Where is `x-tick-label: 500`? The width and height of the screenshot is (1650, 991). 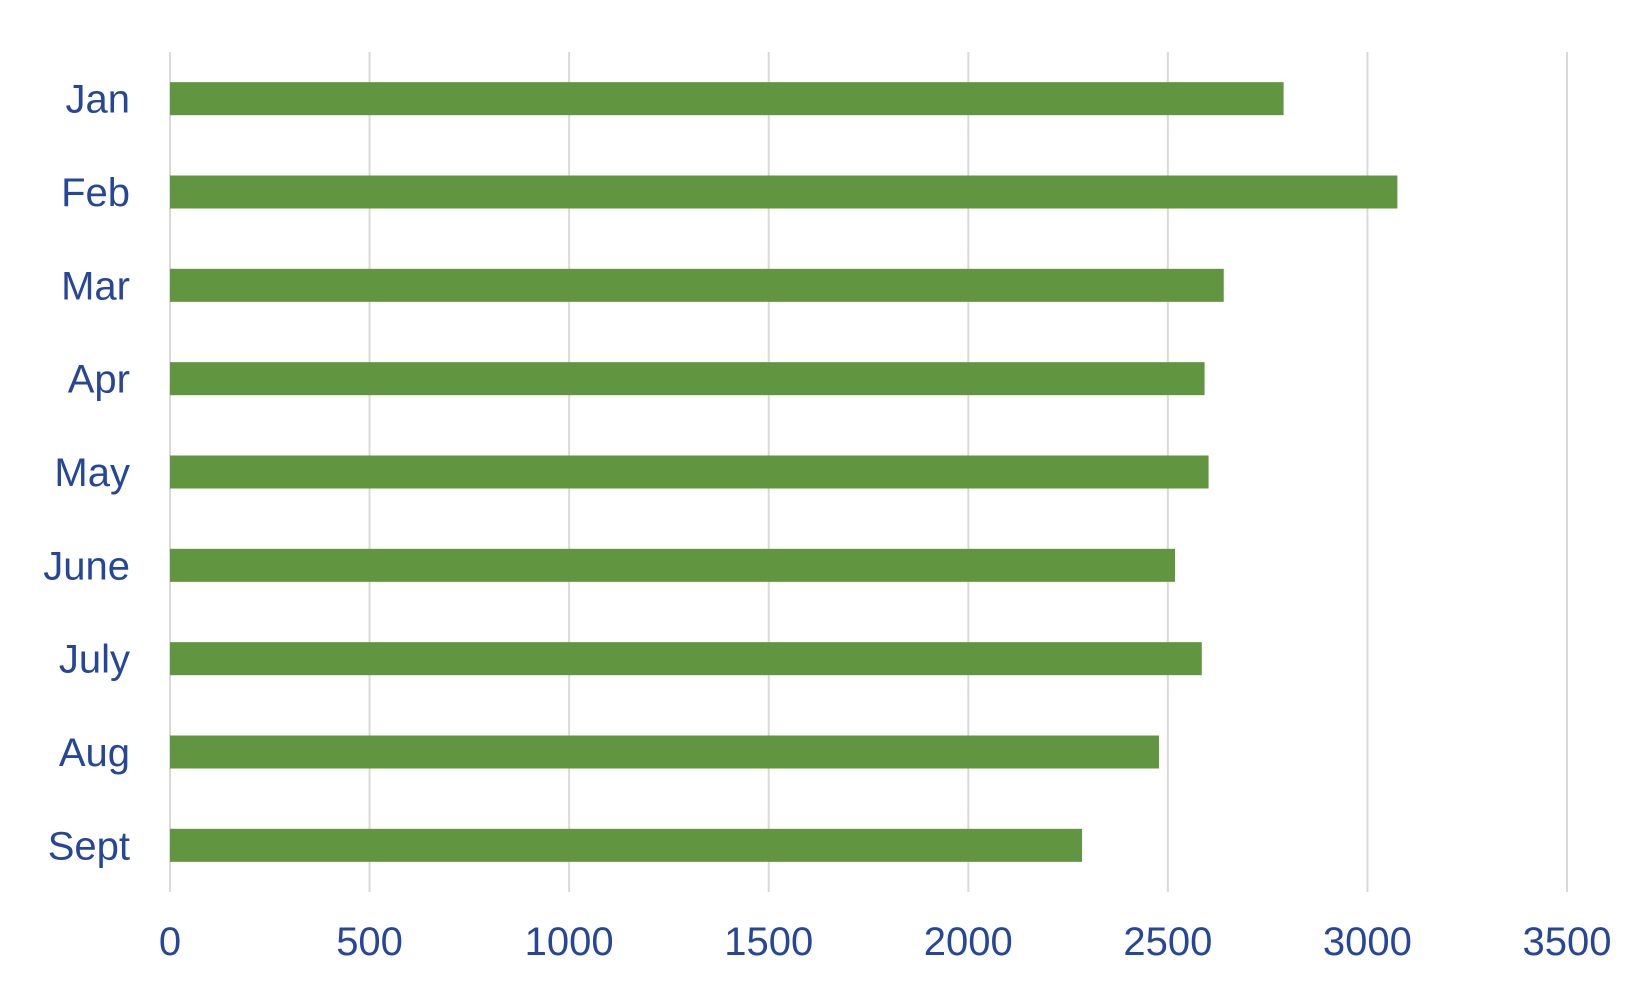
x-tick-label: 500 is located at coordinates (369, 942).